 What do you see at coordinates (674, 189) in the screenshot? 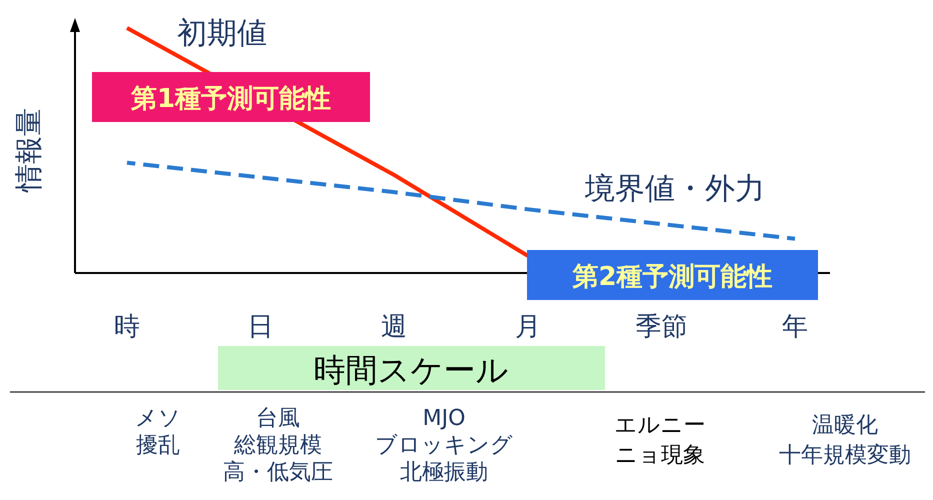
I see `series-label: 境界値・外力` at bounding box center [674, 189].